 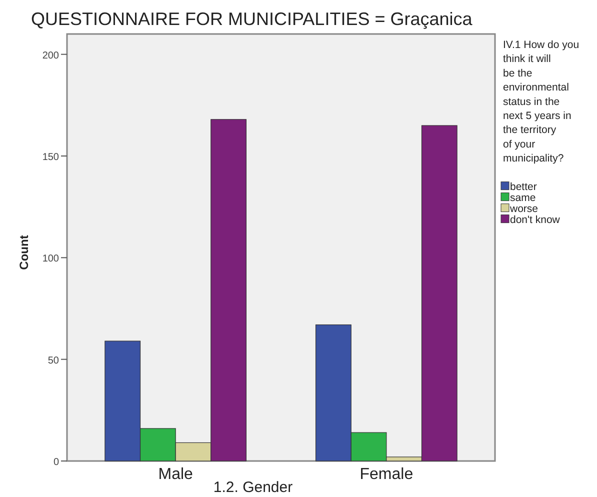 What do you see at coordinates (56, 462) in the screenshot?
I see `y-tick-label: 0` at bounding box center [56, 462].